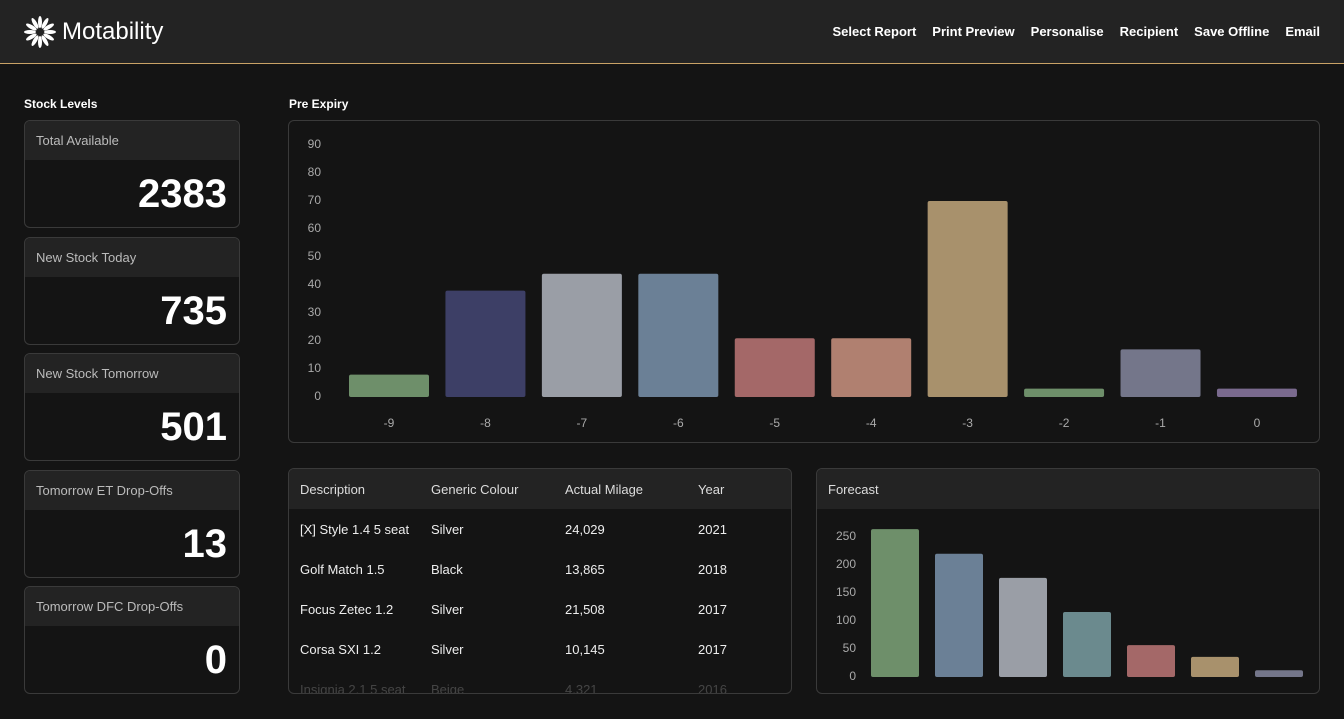 This screenshot has width=1344, height=719. Describe the element at coordinates (193, 311) in the screenshot. I see `card-value: 735` at that location.